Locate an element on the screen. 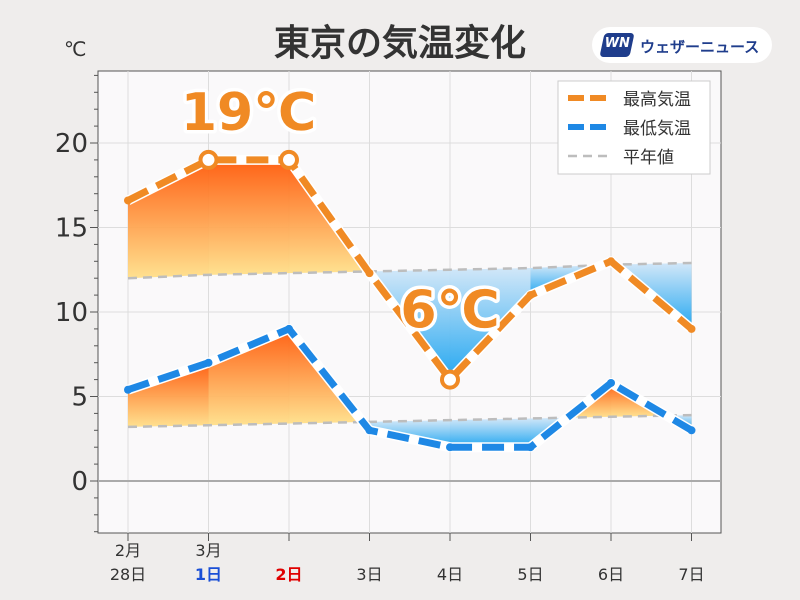  y-tick-label: 20 is located at coordinates (71, 144).